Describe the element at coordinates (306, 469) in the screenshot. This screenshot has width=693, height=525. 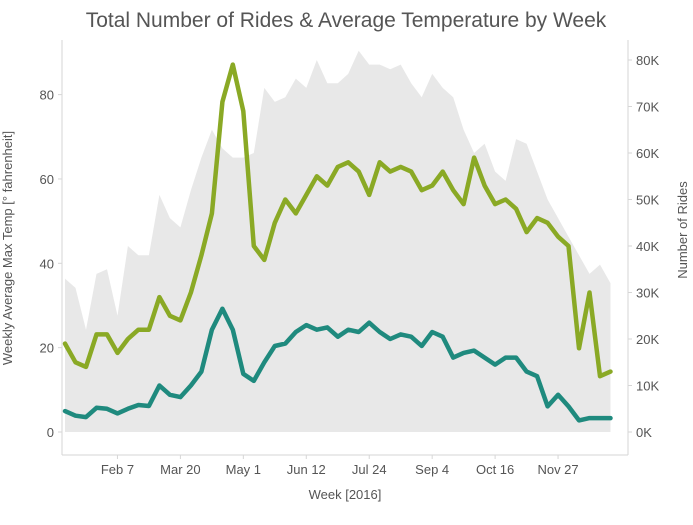
I see `x-tick-label: Jun 12` at that location.